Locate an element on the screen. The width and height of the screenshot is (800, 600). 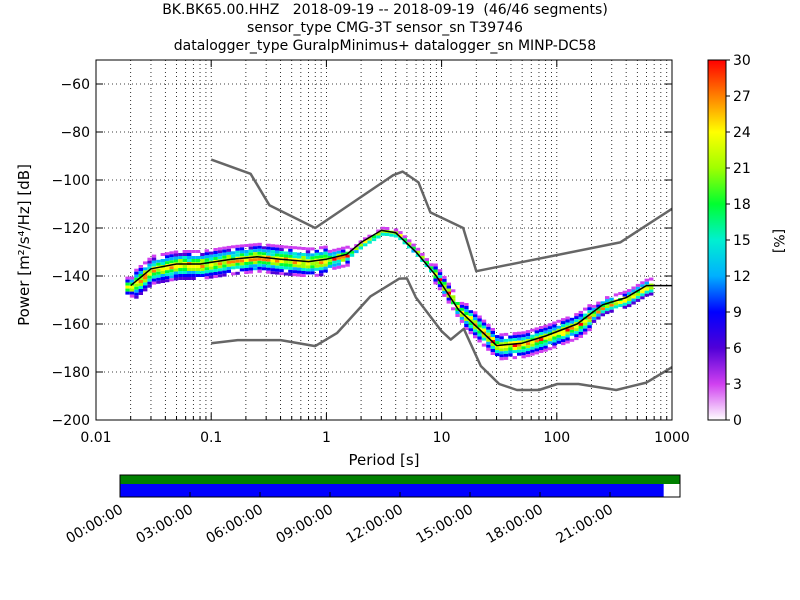
x-tick-label: 0.1 is located at coordinates (211, 438).